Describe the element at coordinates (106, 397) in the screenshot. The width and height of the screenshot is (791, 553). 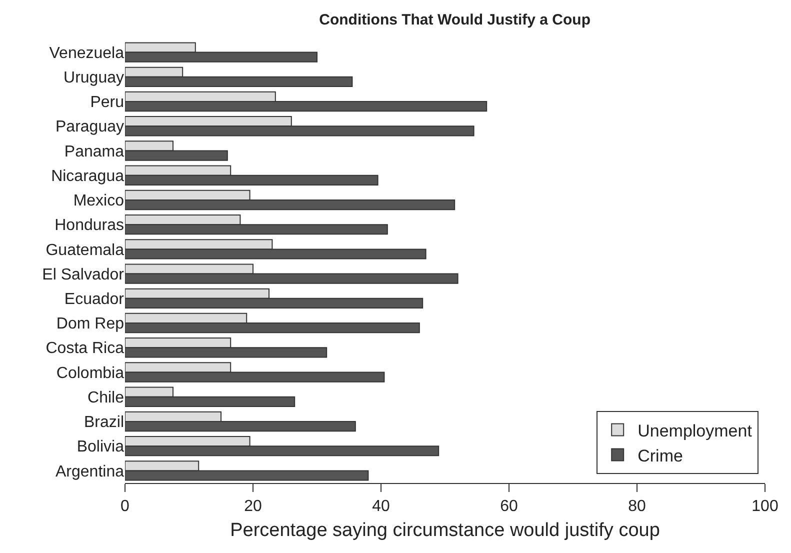
I see `y-tick-label: Chile` at that location.